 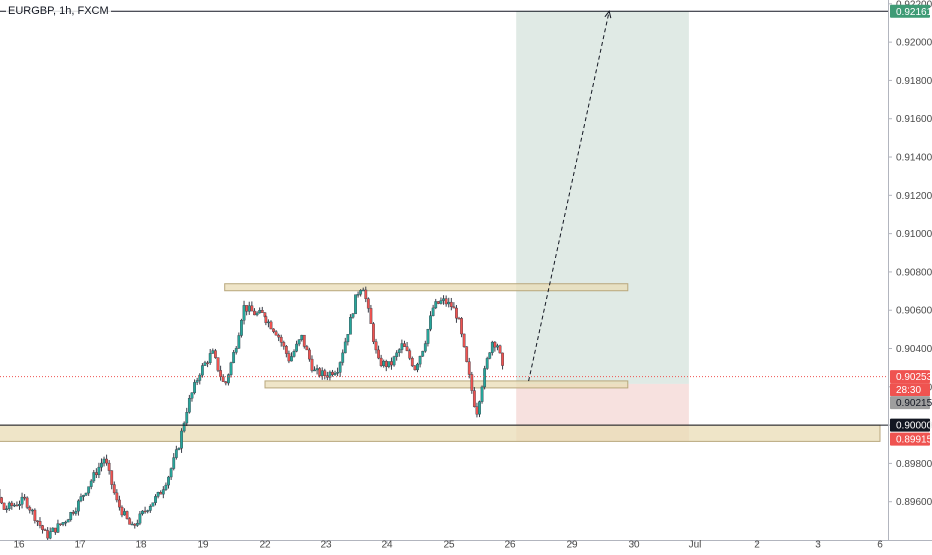 I want to click on price-badge-label: 0.90000, so click(x=914, y=426).